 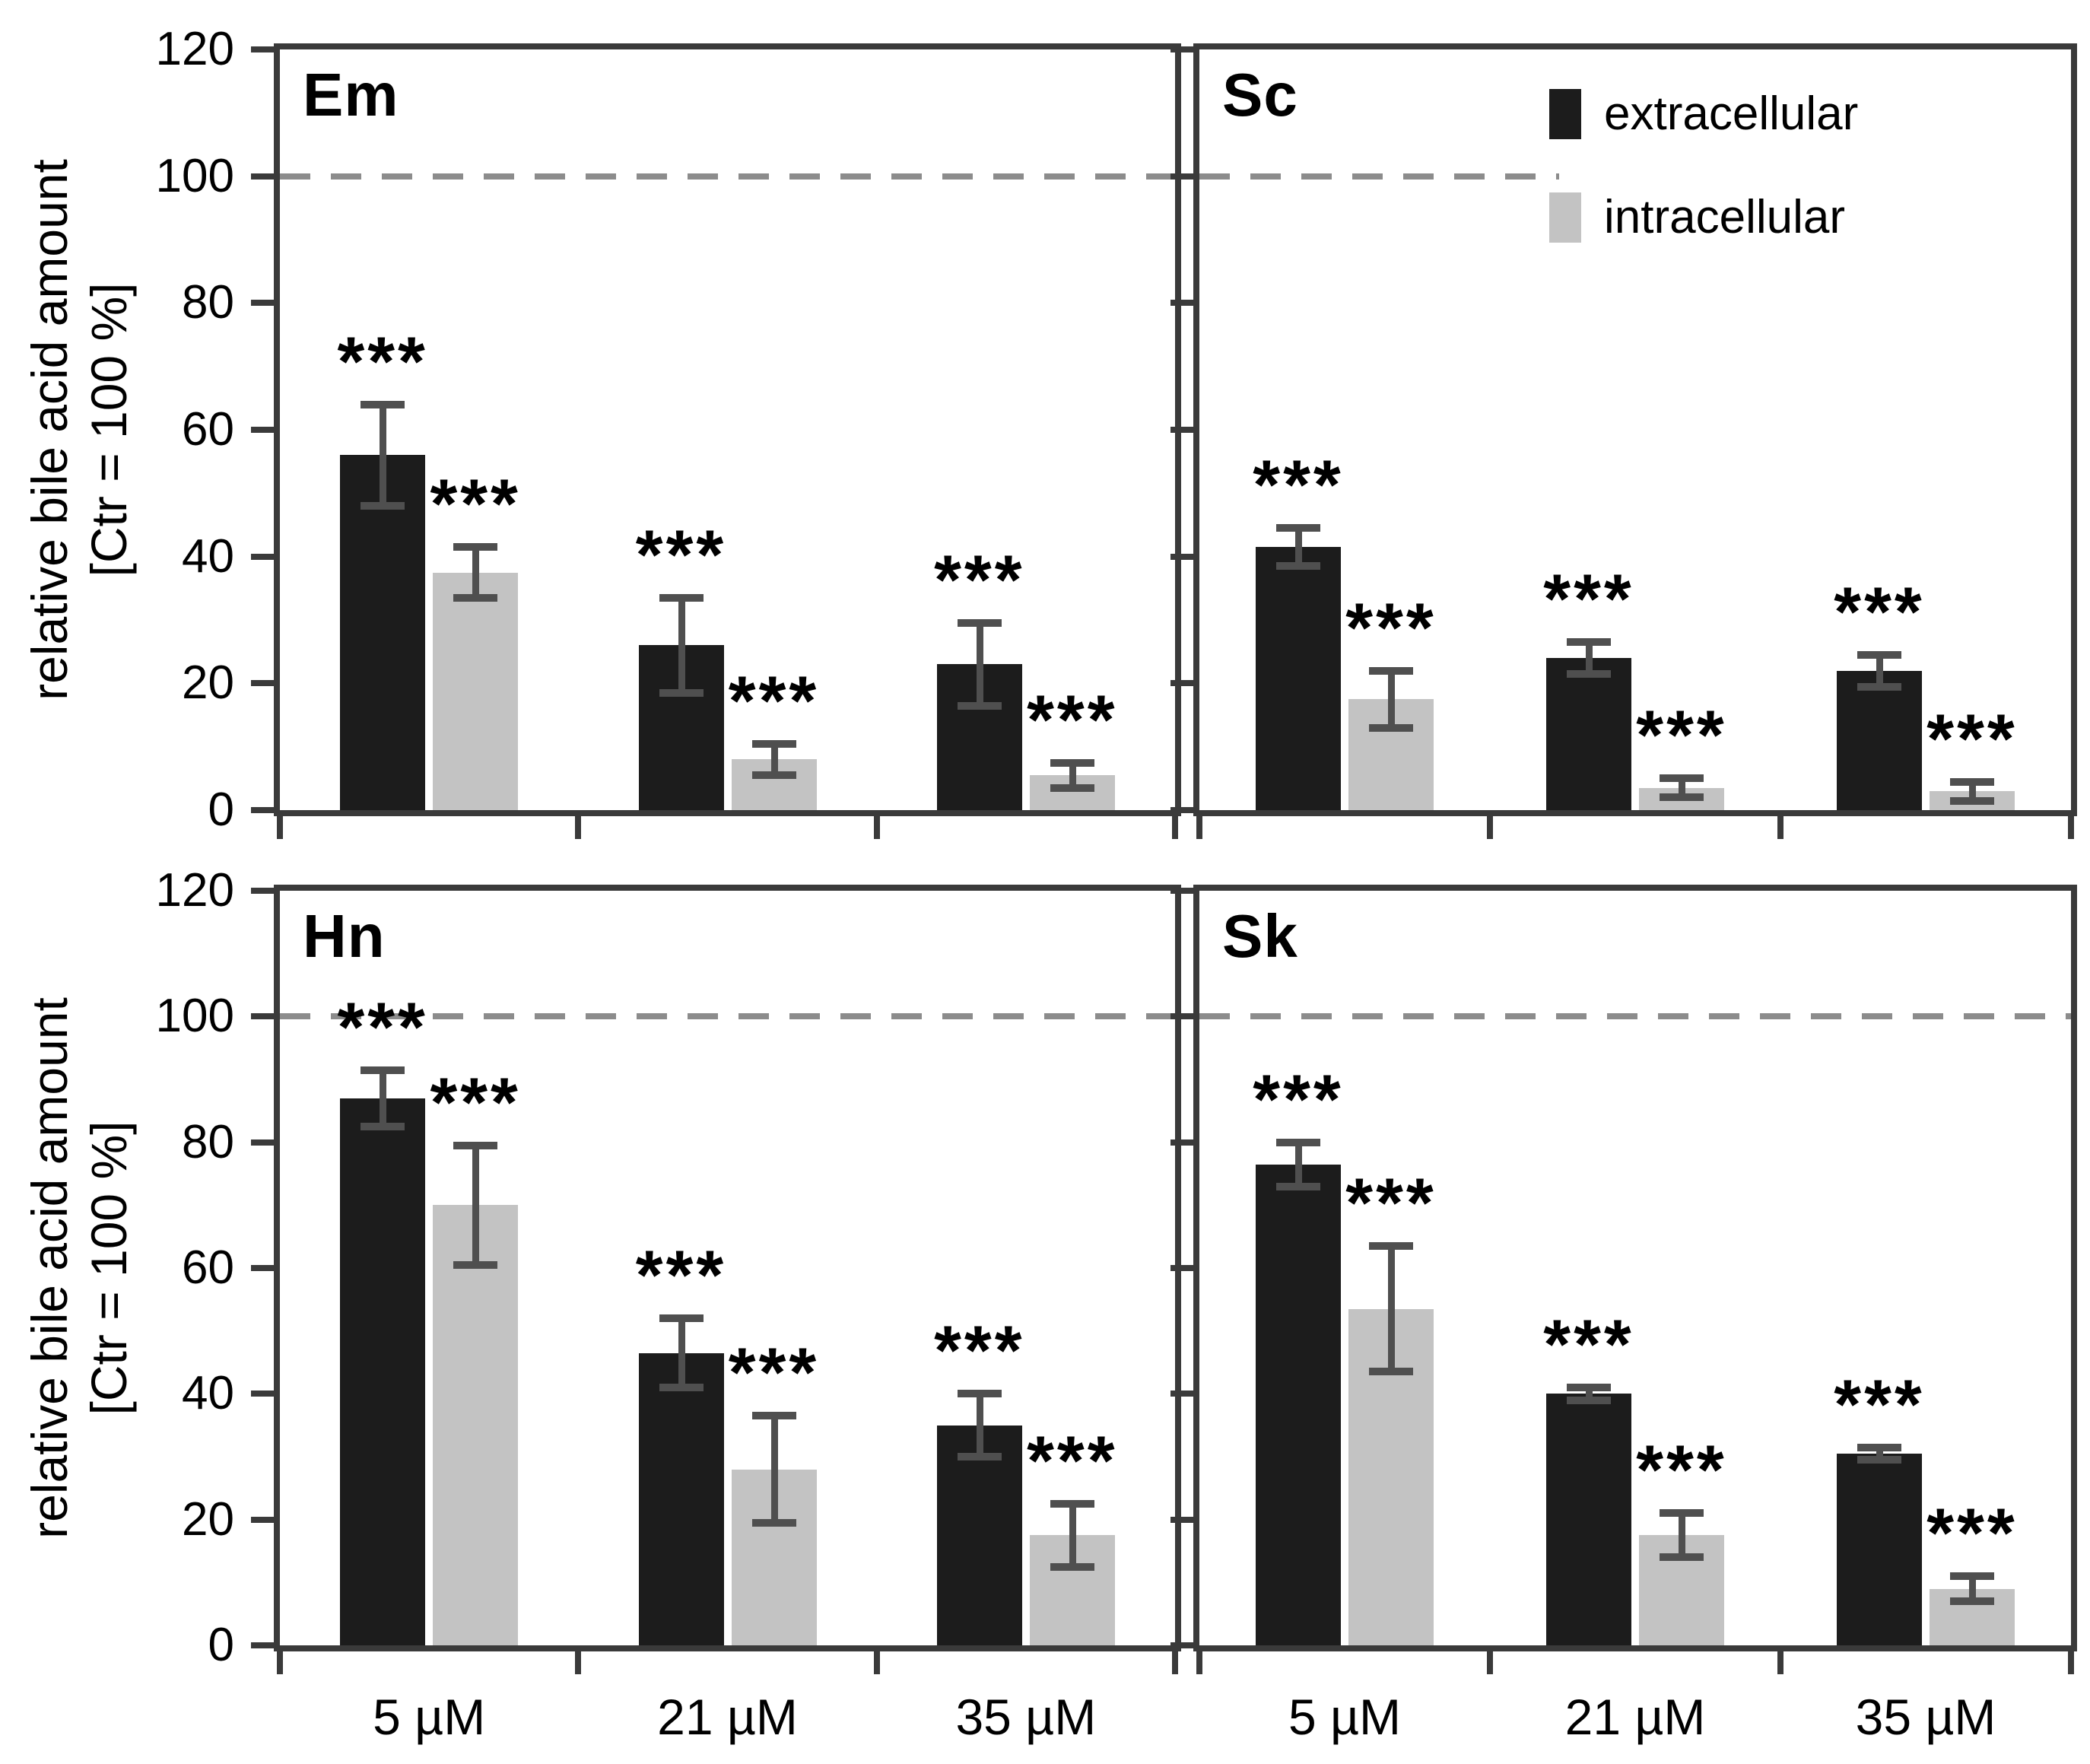 What do you see at coordinates (208, 302) in the screenshot?
I see `y-tick-label: 80` at bounding box center [208, 302].